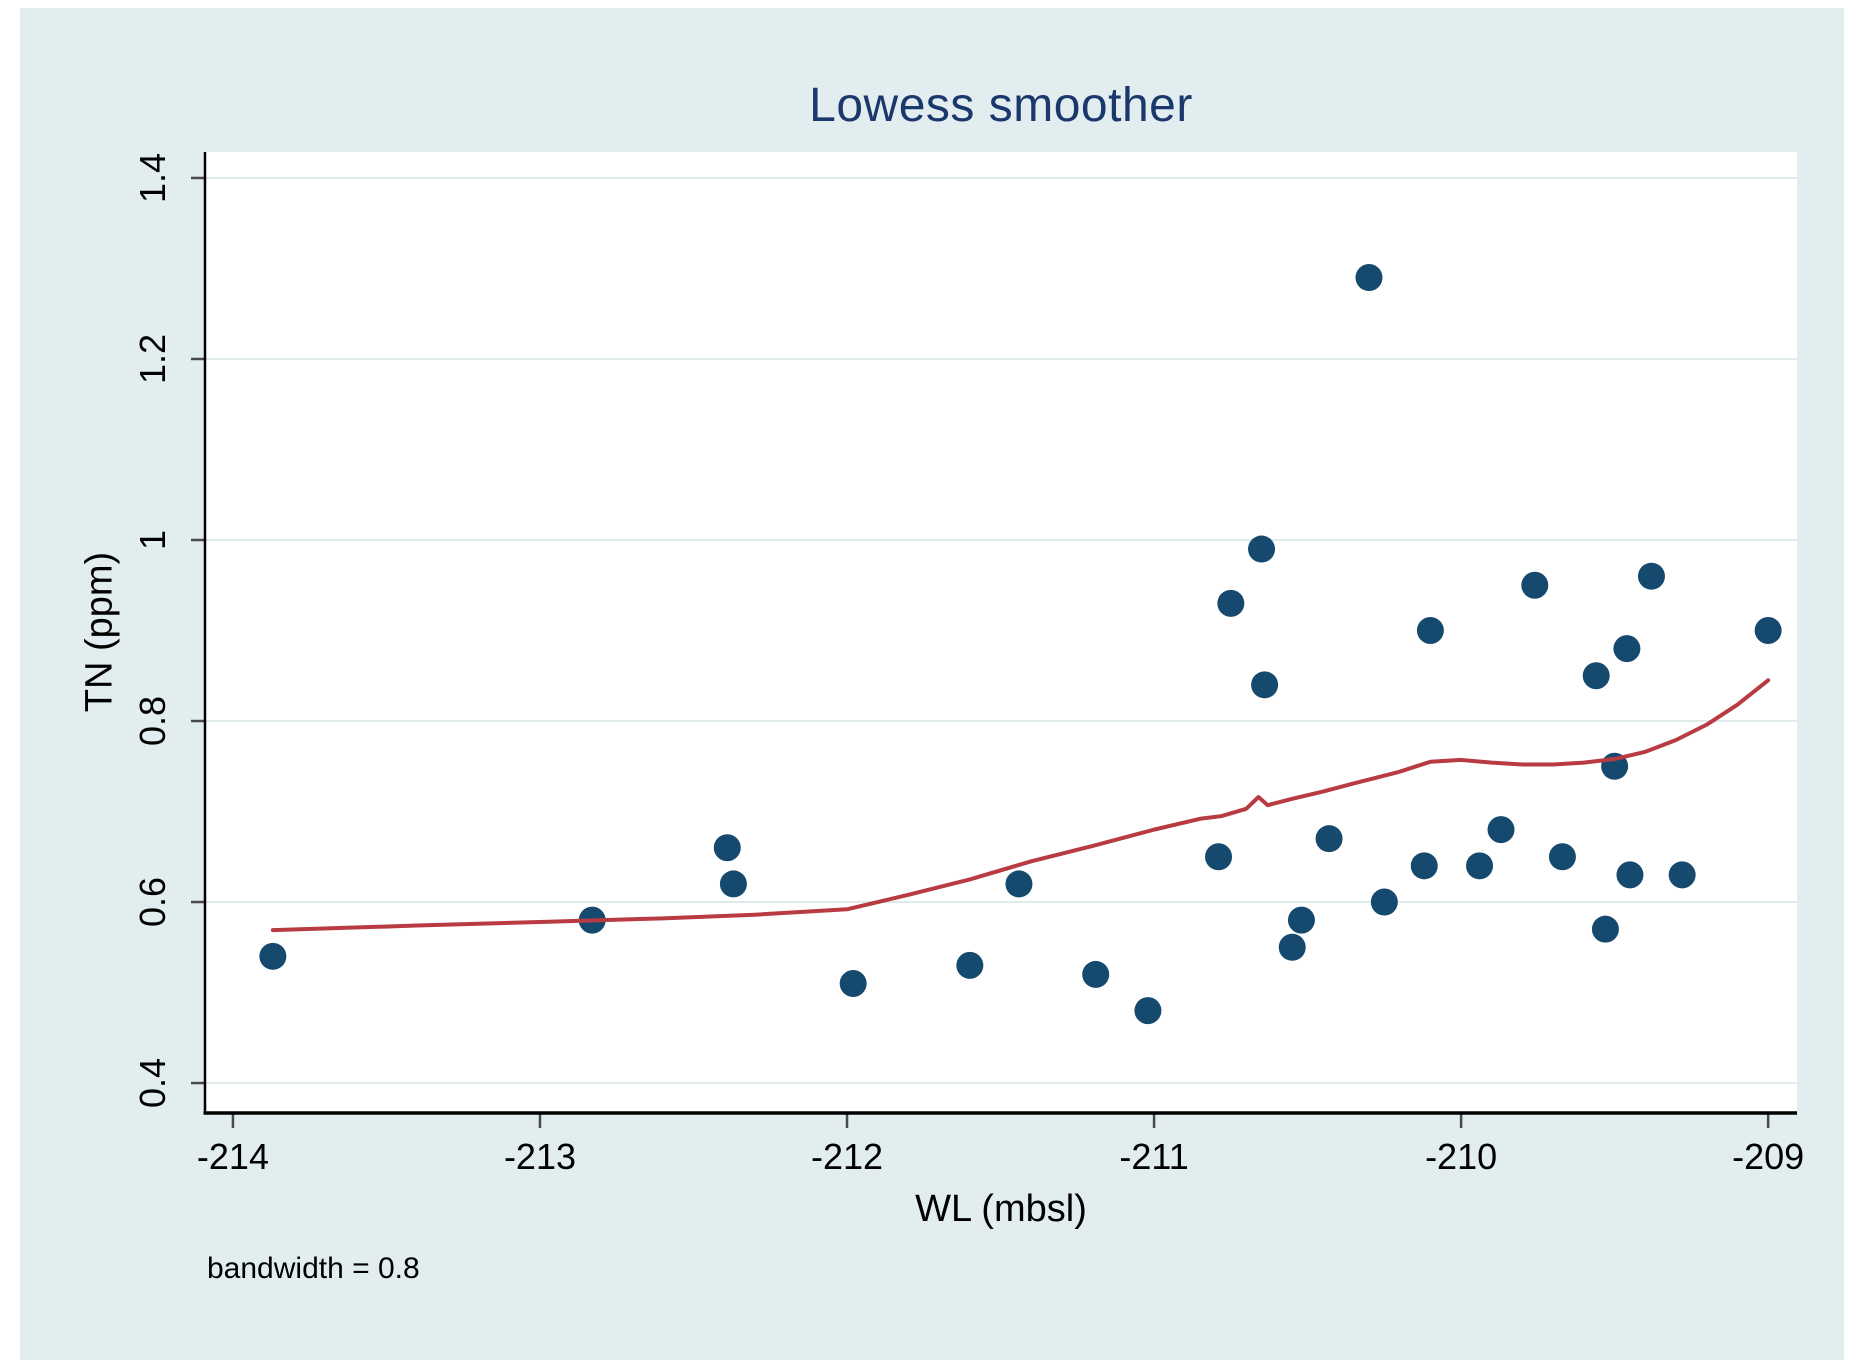 This screenshot has height=1368, width=1864. What do you see at coordinates (1768, 1156) in the screenshot?
I see `x-tick-label: -209` at bounding box center [1768, 1156].